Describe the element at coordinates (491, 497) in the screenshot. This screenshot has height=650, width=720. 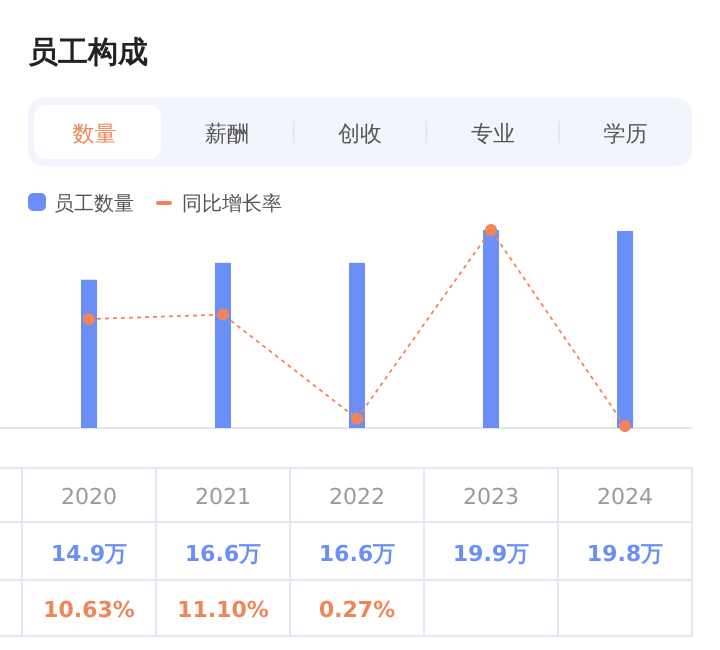
I see `x-tick-label: 2023` at that location.